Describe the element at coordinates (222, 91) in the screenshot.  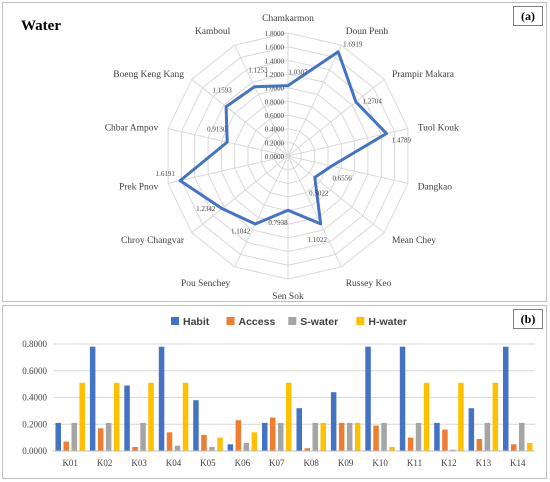
I see `radar-value-label: 1.1593` at that location.